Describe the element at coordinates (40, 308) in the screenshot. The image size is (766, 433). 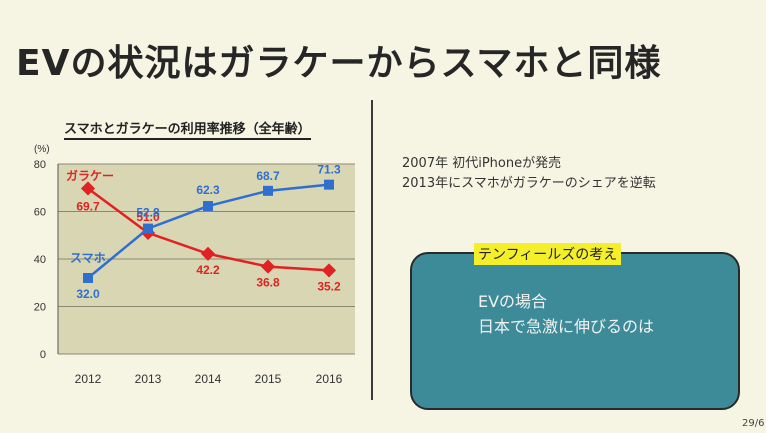
I see `y-tick-label-1: 20` at that location.